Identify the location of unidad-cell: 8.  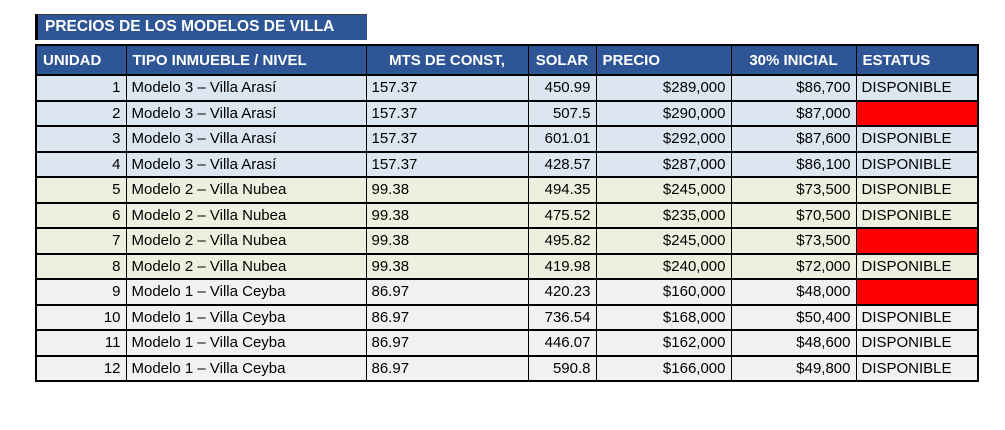
(81, 266).